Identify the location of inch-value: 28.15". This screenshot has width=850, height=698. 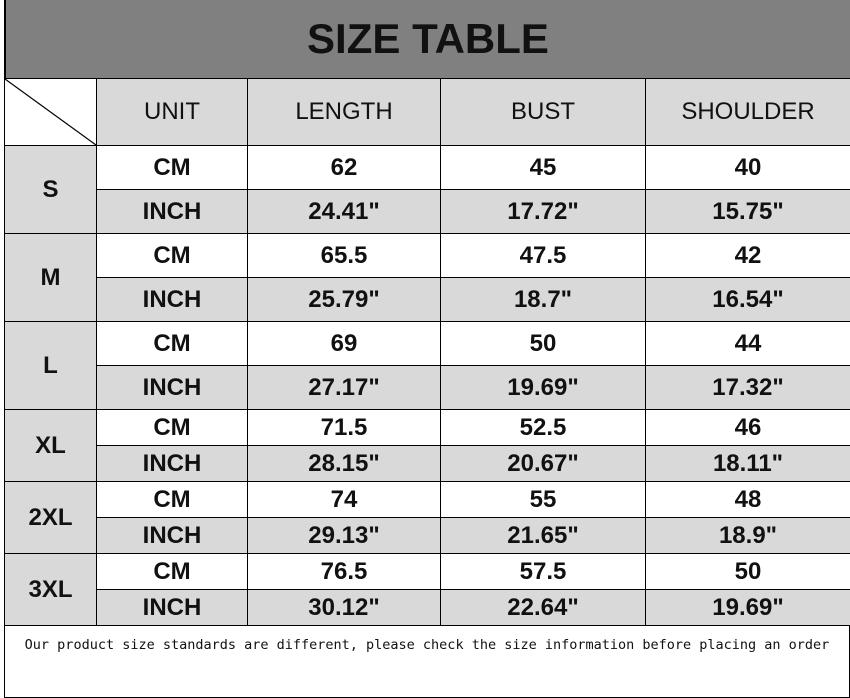
(344, 463).